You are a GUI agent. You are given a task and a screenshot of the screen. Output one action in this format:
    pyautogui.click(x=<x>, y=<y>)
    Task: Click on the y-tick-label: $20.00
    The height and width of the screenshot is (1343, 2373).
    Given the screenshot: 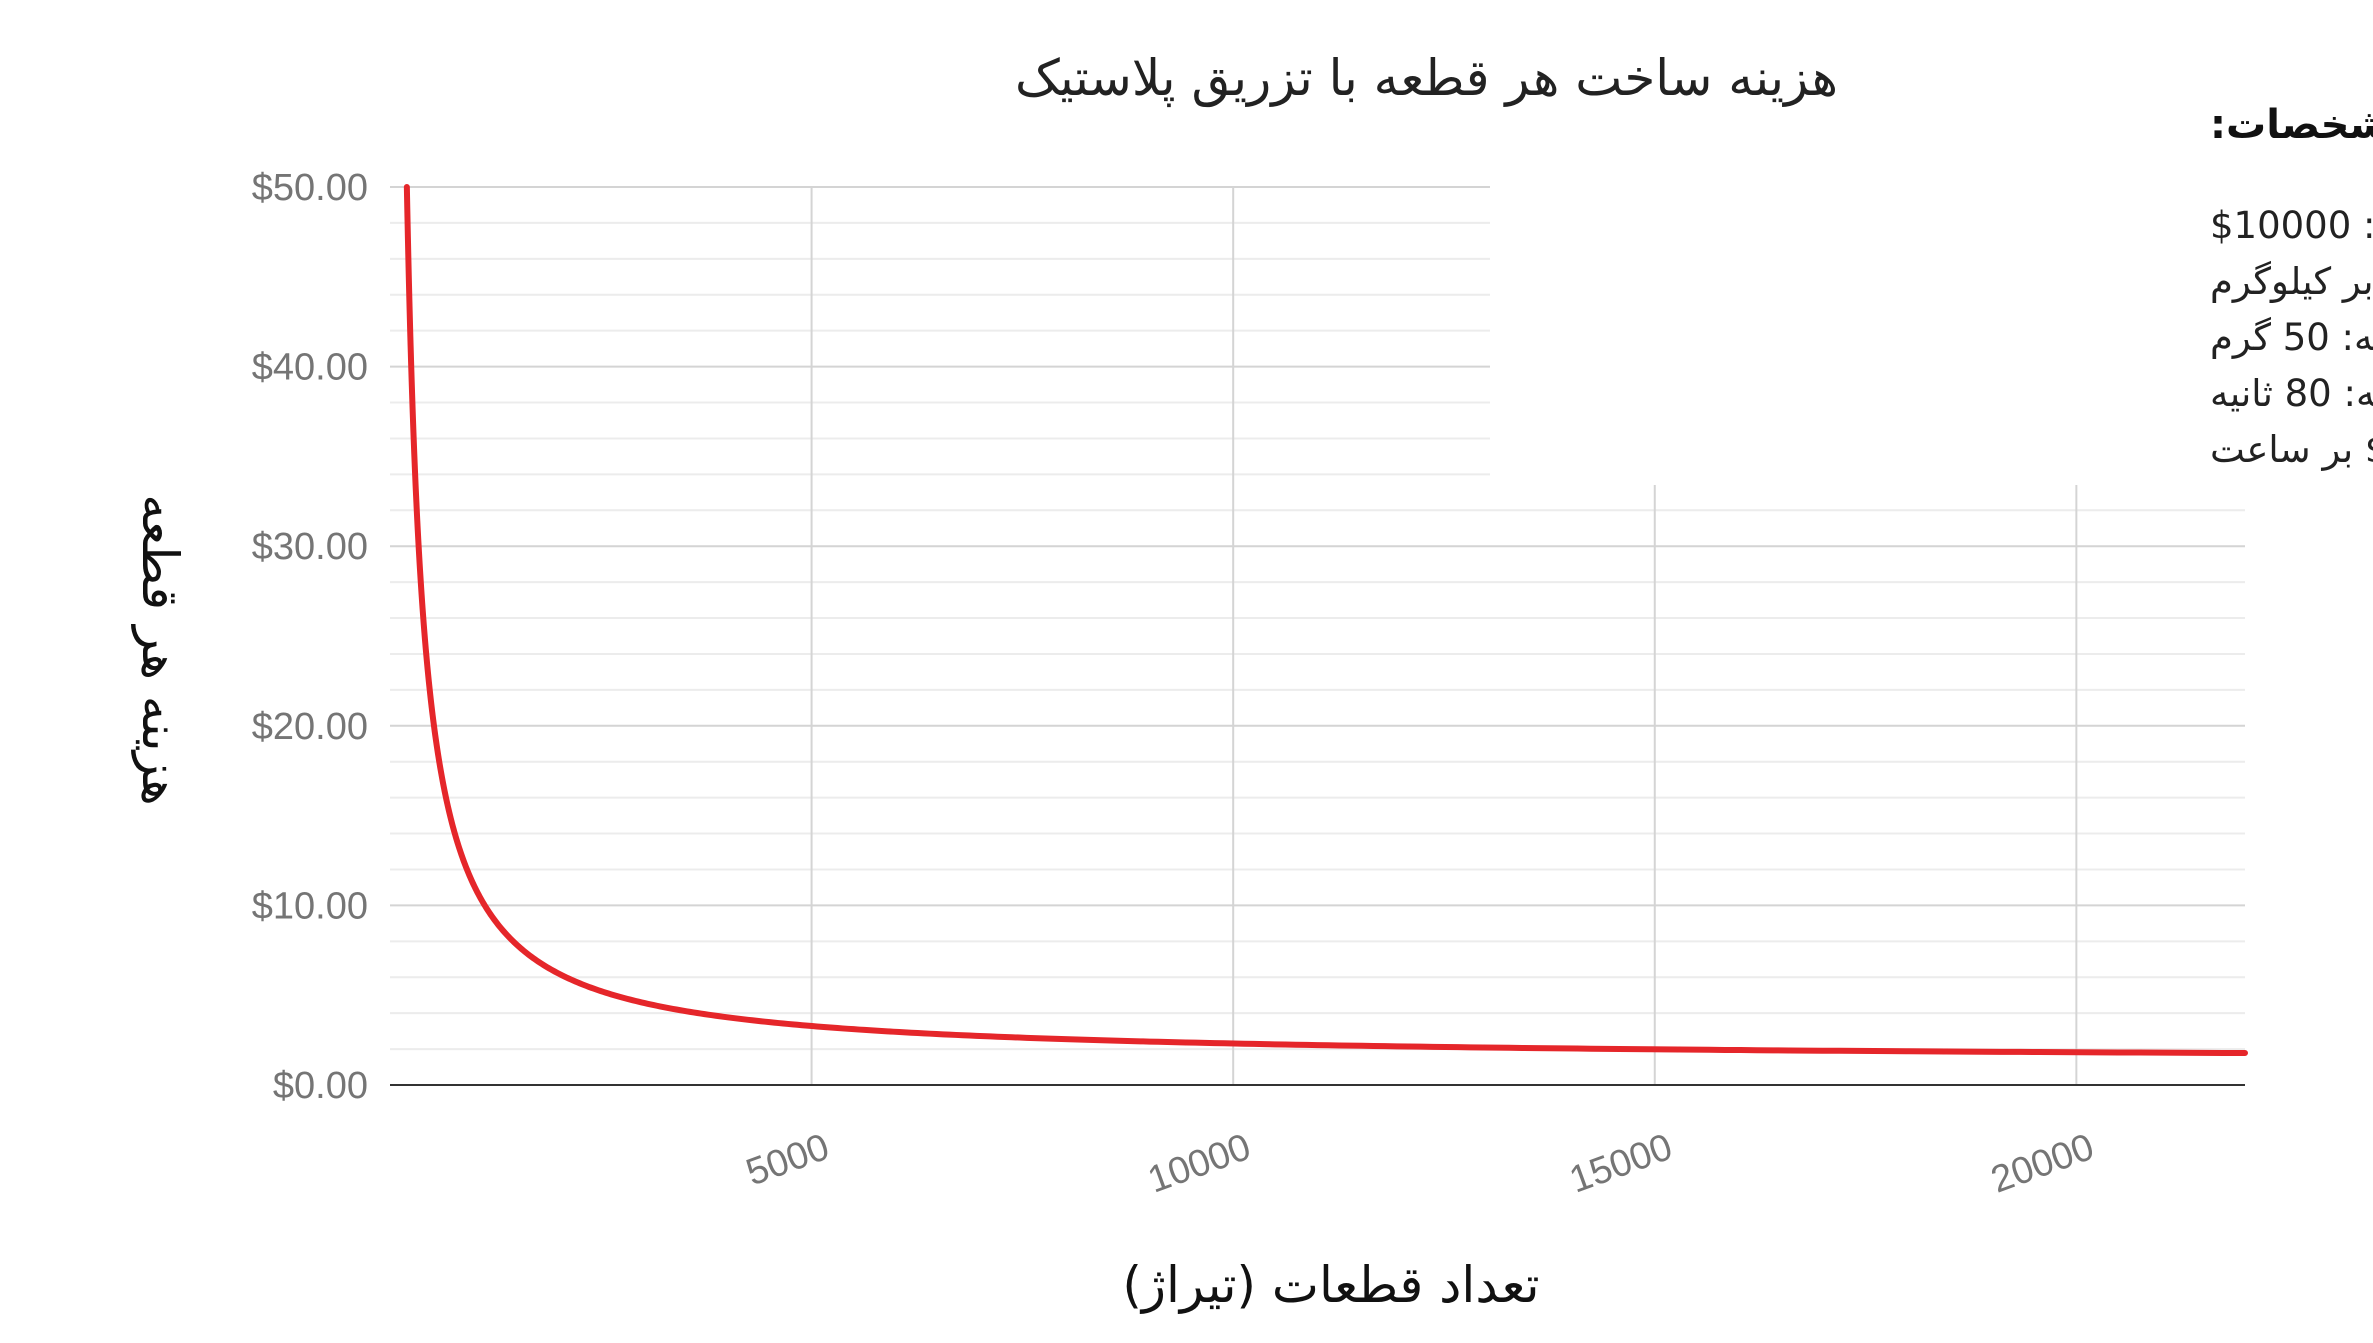 What is the action you would take?
    pyautogui.click(x=310, y=727)
    